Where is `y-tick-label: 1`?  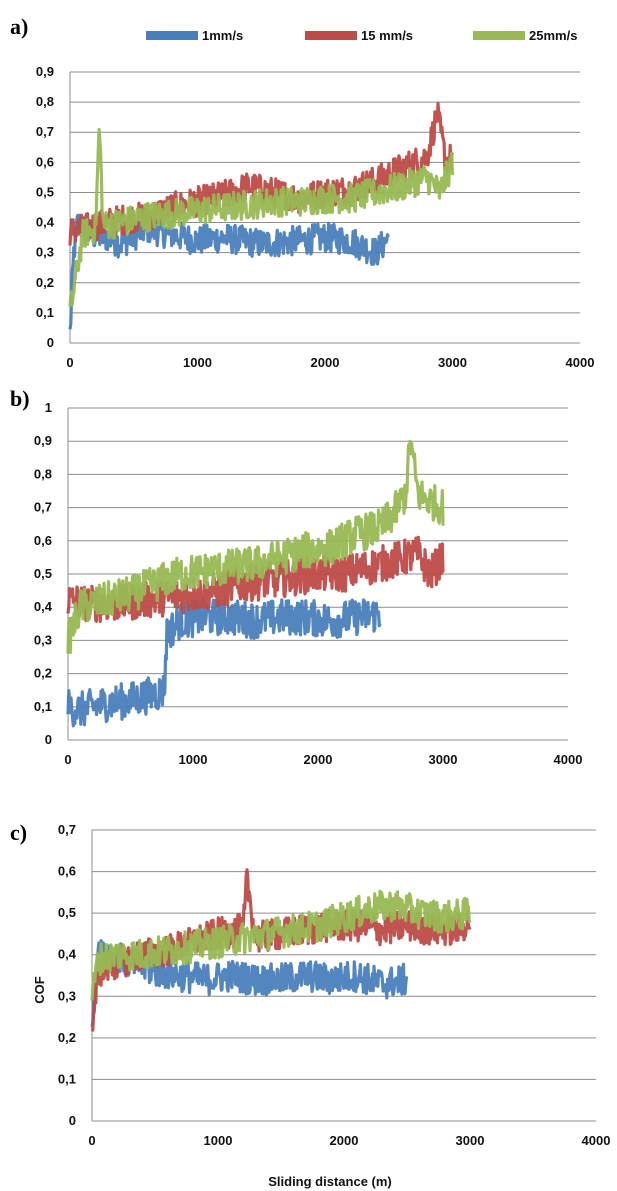 y-tick-label: 1 is located at coordinates (48, 407).